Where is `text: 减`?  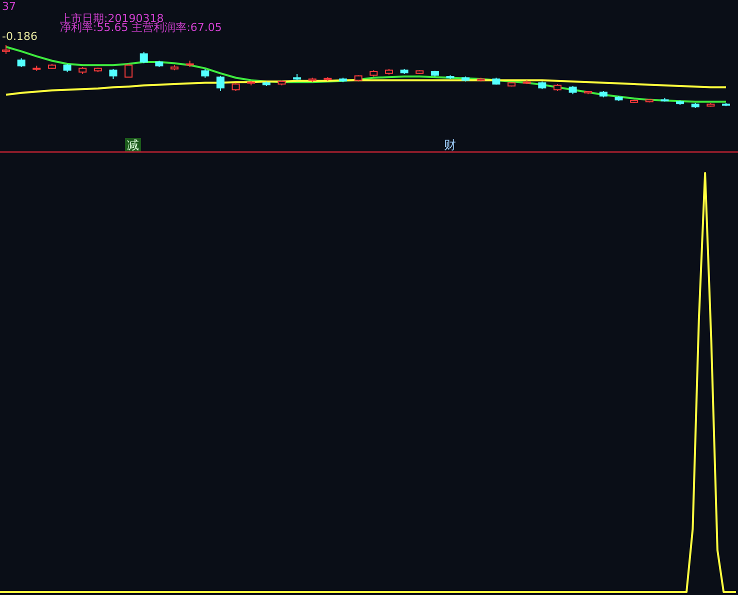
text: 减 is located at coordinates (133, 145).